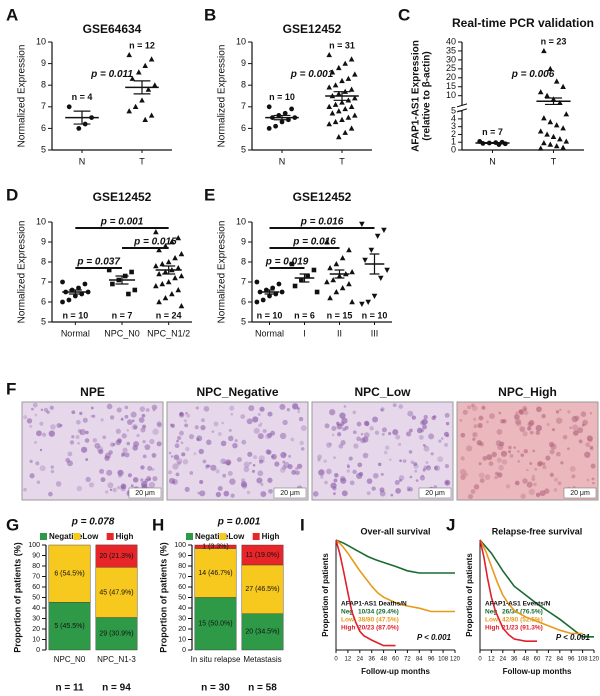 Image resolution: width=600 pixels, height=696 pixels. What do you see at coordinates (525, 660) in the screenshot?
I see `x-tick-label: 48` at bounding box center [525, 660].